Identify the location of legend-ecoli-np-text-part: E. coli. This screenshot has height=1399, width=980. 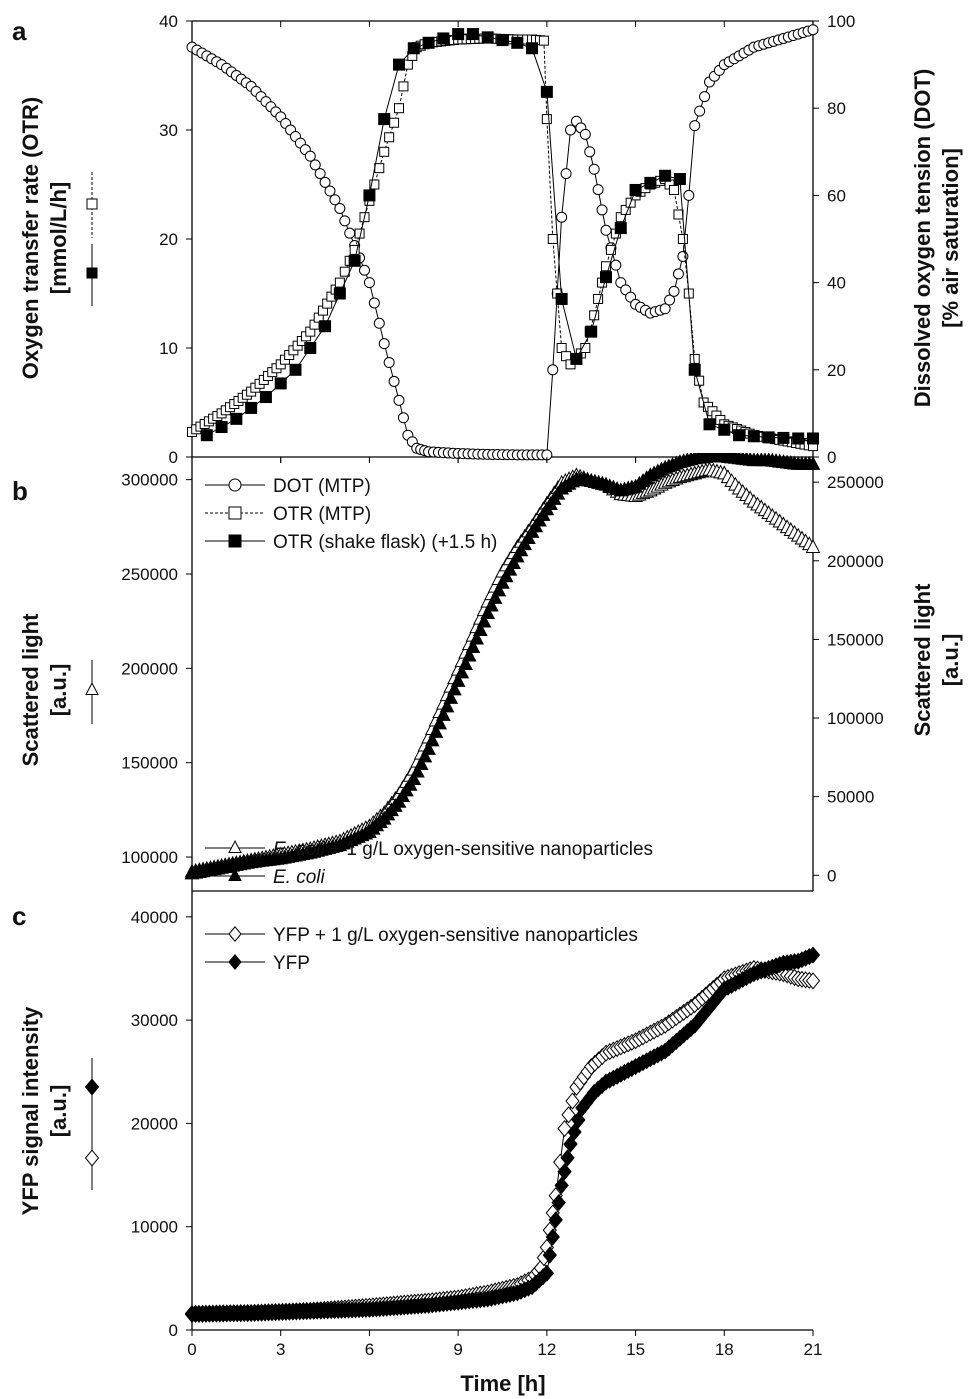
(299, 849).